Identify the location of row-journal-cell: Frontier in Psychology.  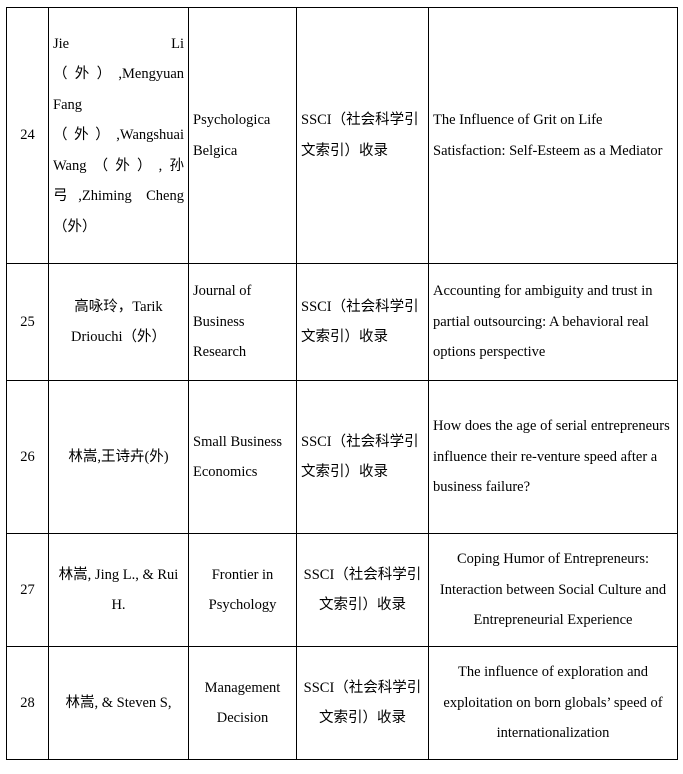
(242, 590).